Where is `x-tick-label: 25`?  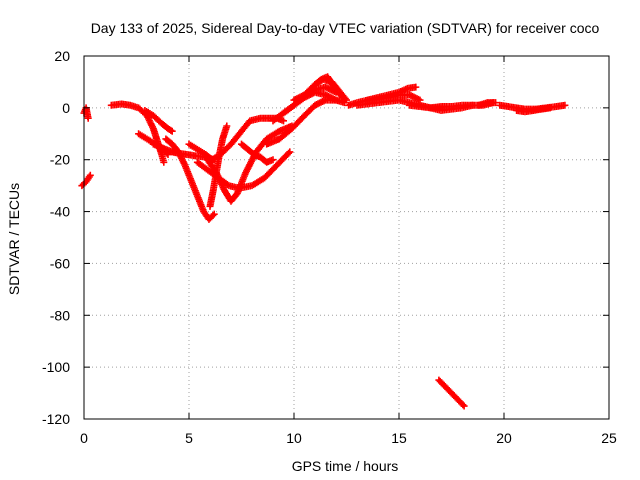 x-tick-label: 25 is located at coordinates (609, 438).